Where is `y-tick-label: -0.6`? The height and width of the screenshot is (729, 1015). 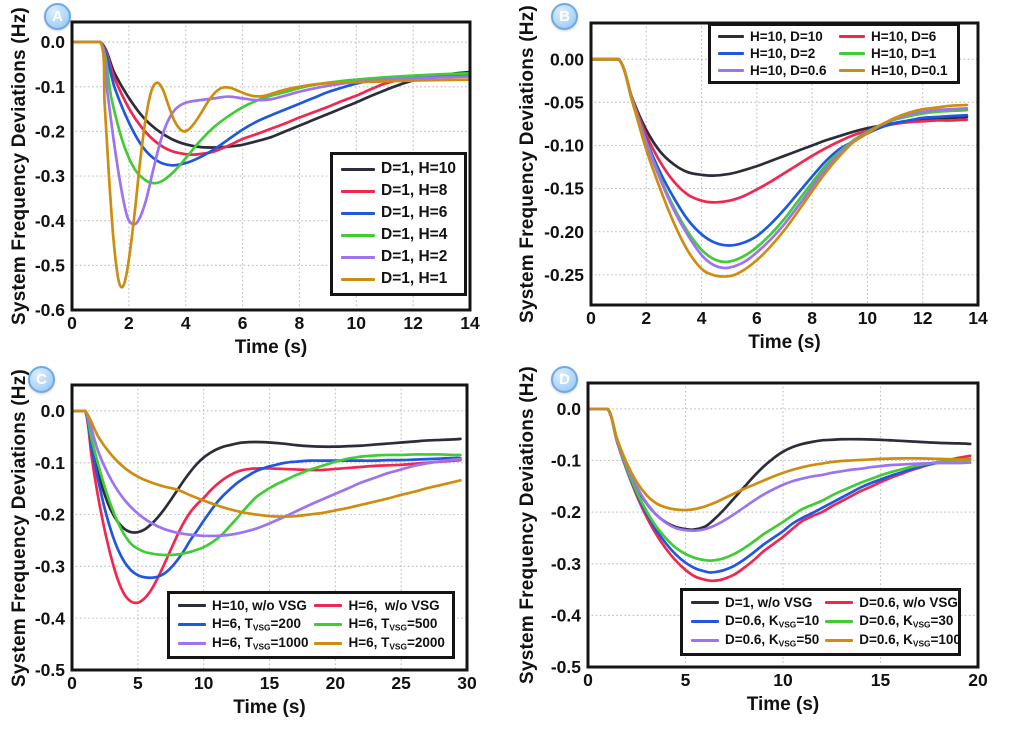 y-tick-label: -0.6 is located at coordinates (50, 310).